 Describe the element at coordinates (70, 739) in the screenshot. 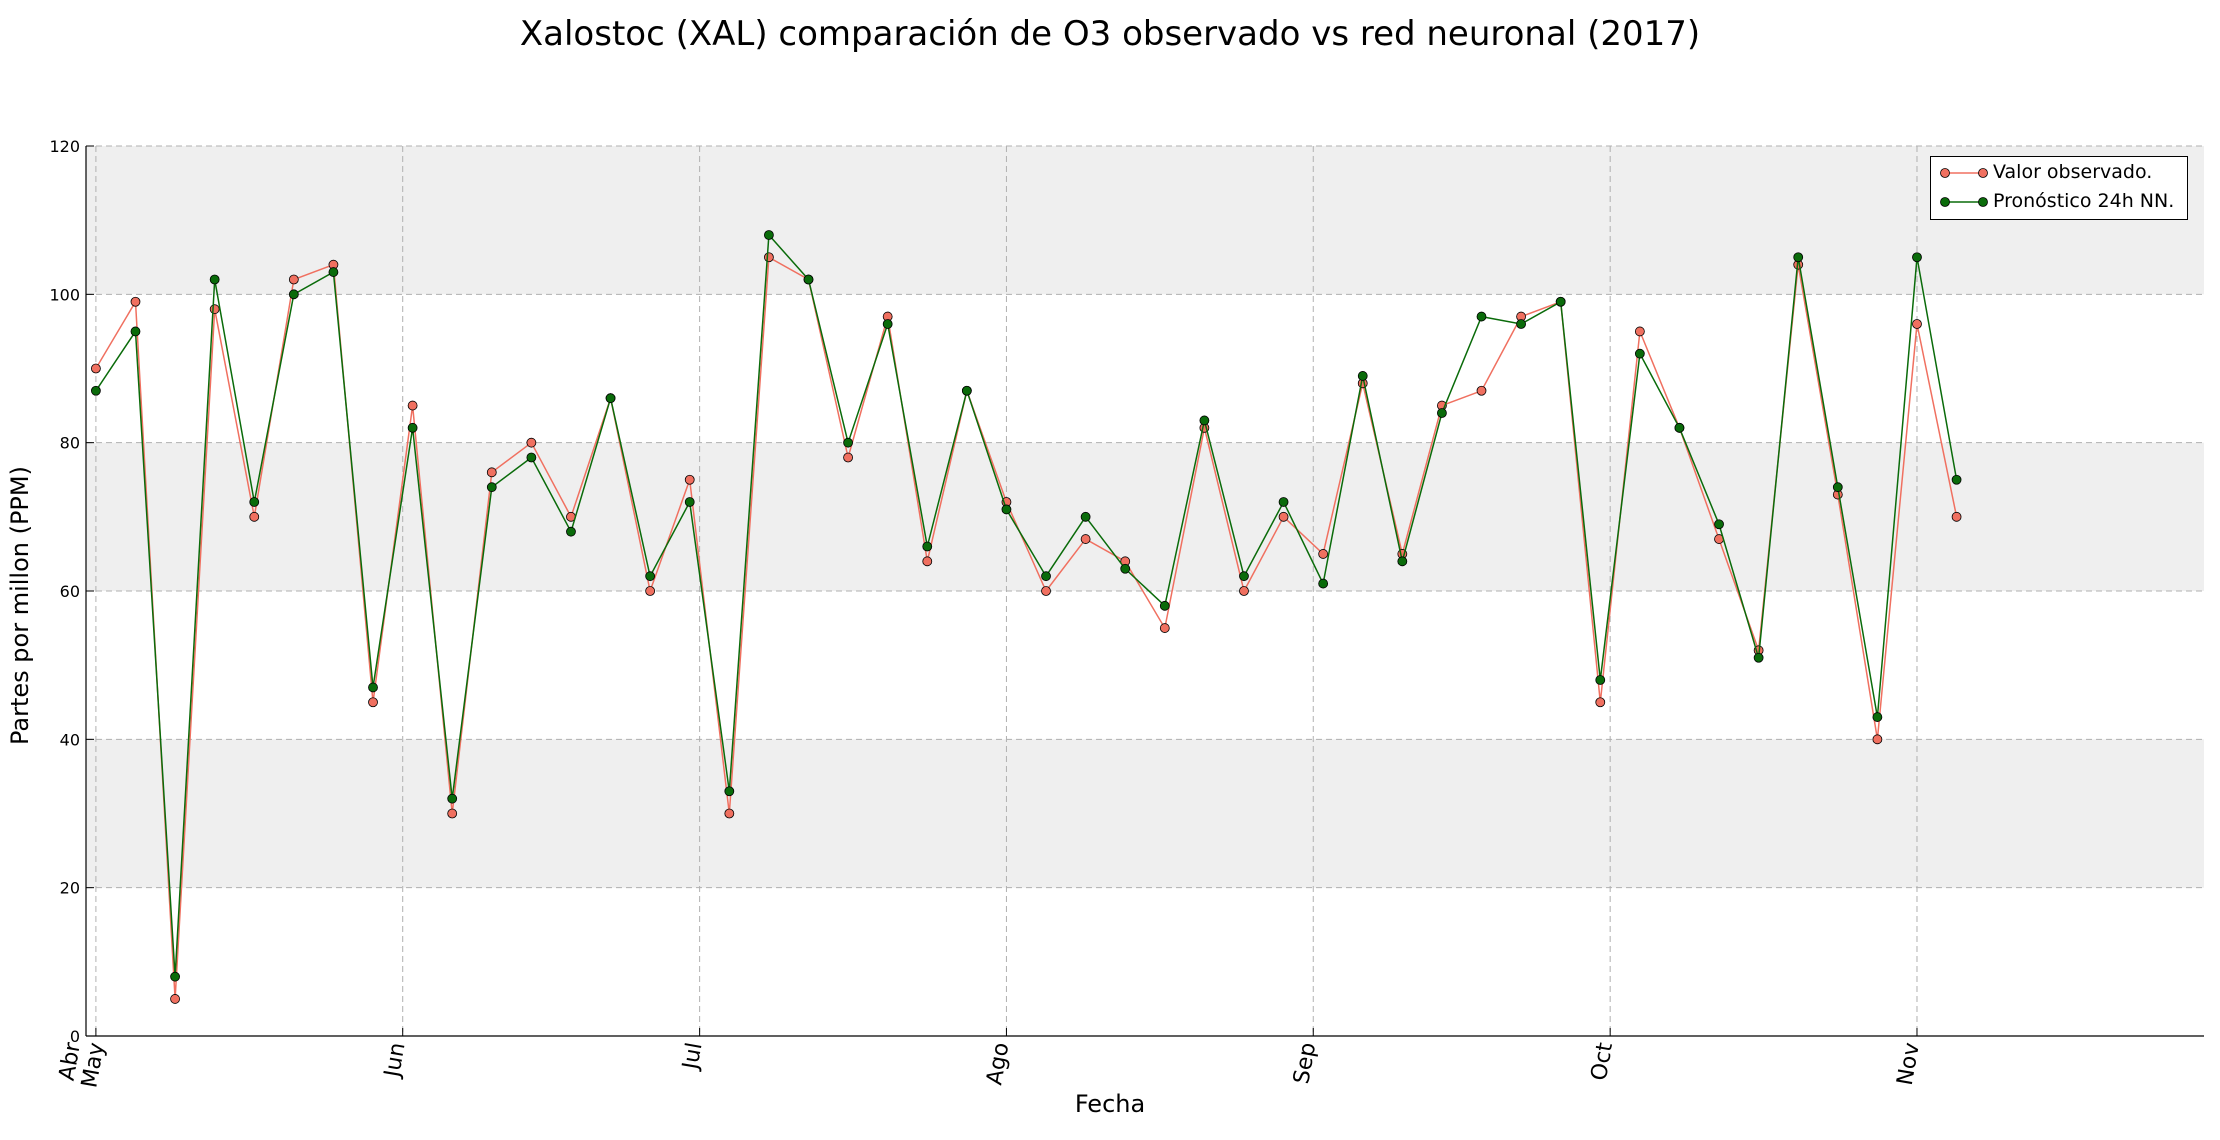

I see `y-tick-label: 40` at that location.